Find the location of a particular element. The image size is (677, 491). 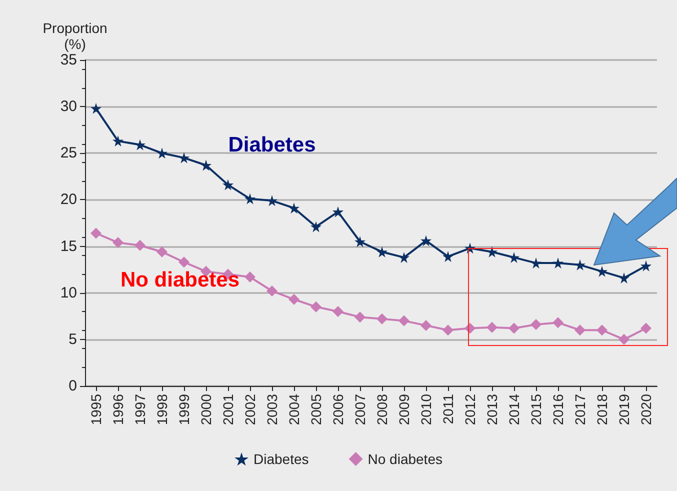

x-tick-label: 2010 is located at coordinates (426, 410).